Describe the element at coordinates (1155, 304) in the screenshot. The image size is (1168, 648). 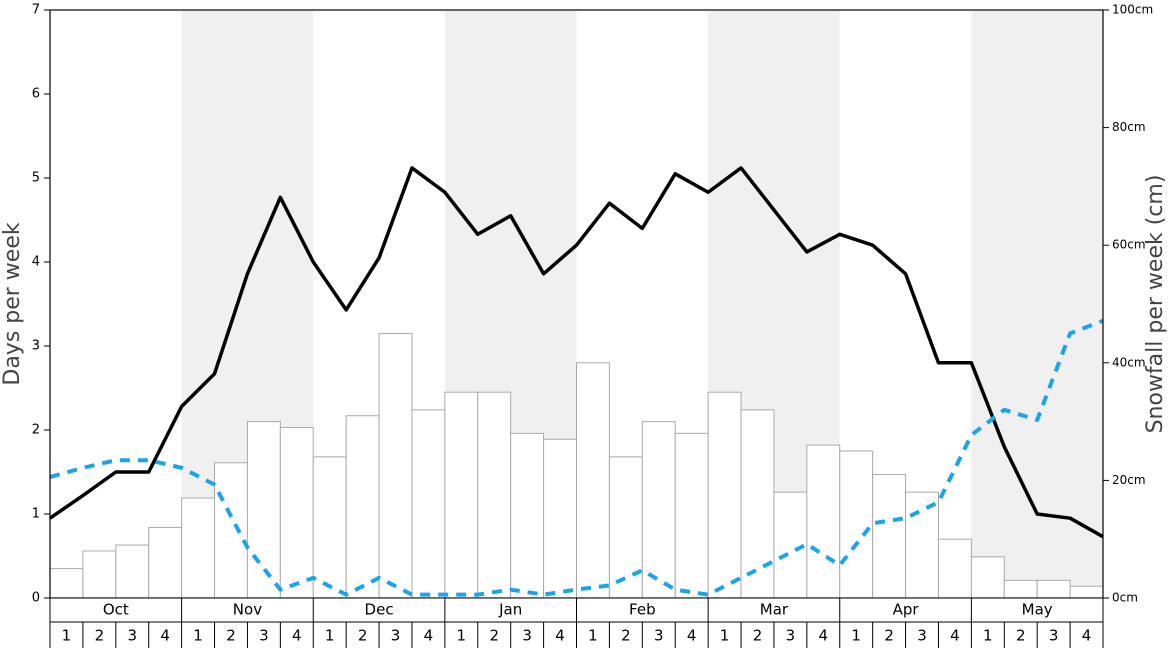
I see `y2-axis-label: Snowfall per week (cm)` at that location.